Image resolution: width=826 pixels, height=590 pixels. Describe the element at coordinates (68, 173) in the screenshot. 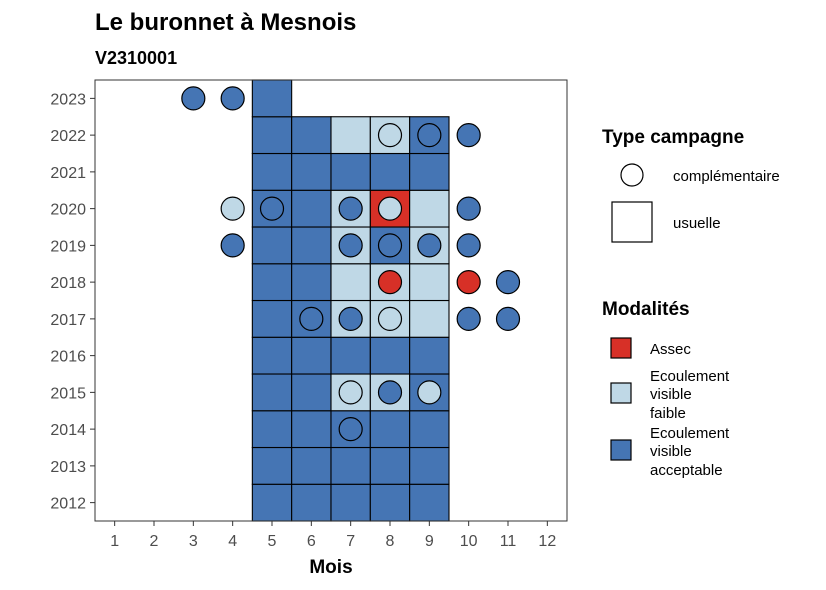

I see `y-tick-label: 2021` at that location.